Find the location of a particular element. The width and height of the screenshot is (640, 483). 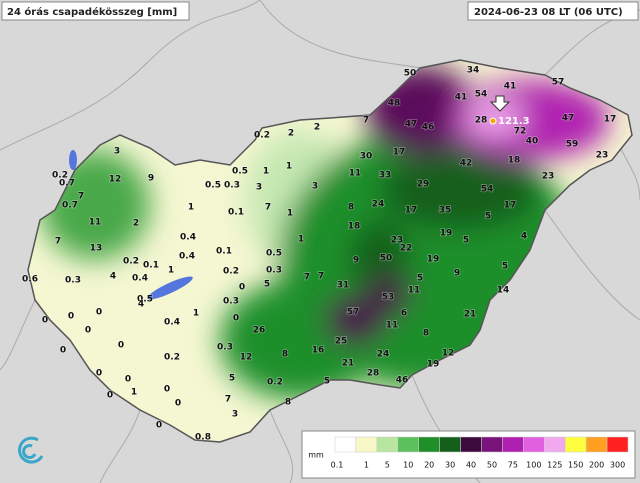

station-value: 0.3 is located at coordinates (231, 302).